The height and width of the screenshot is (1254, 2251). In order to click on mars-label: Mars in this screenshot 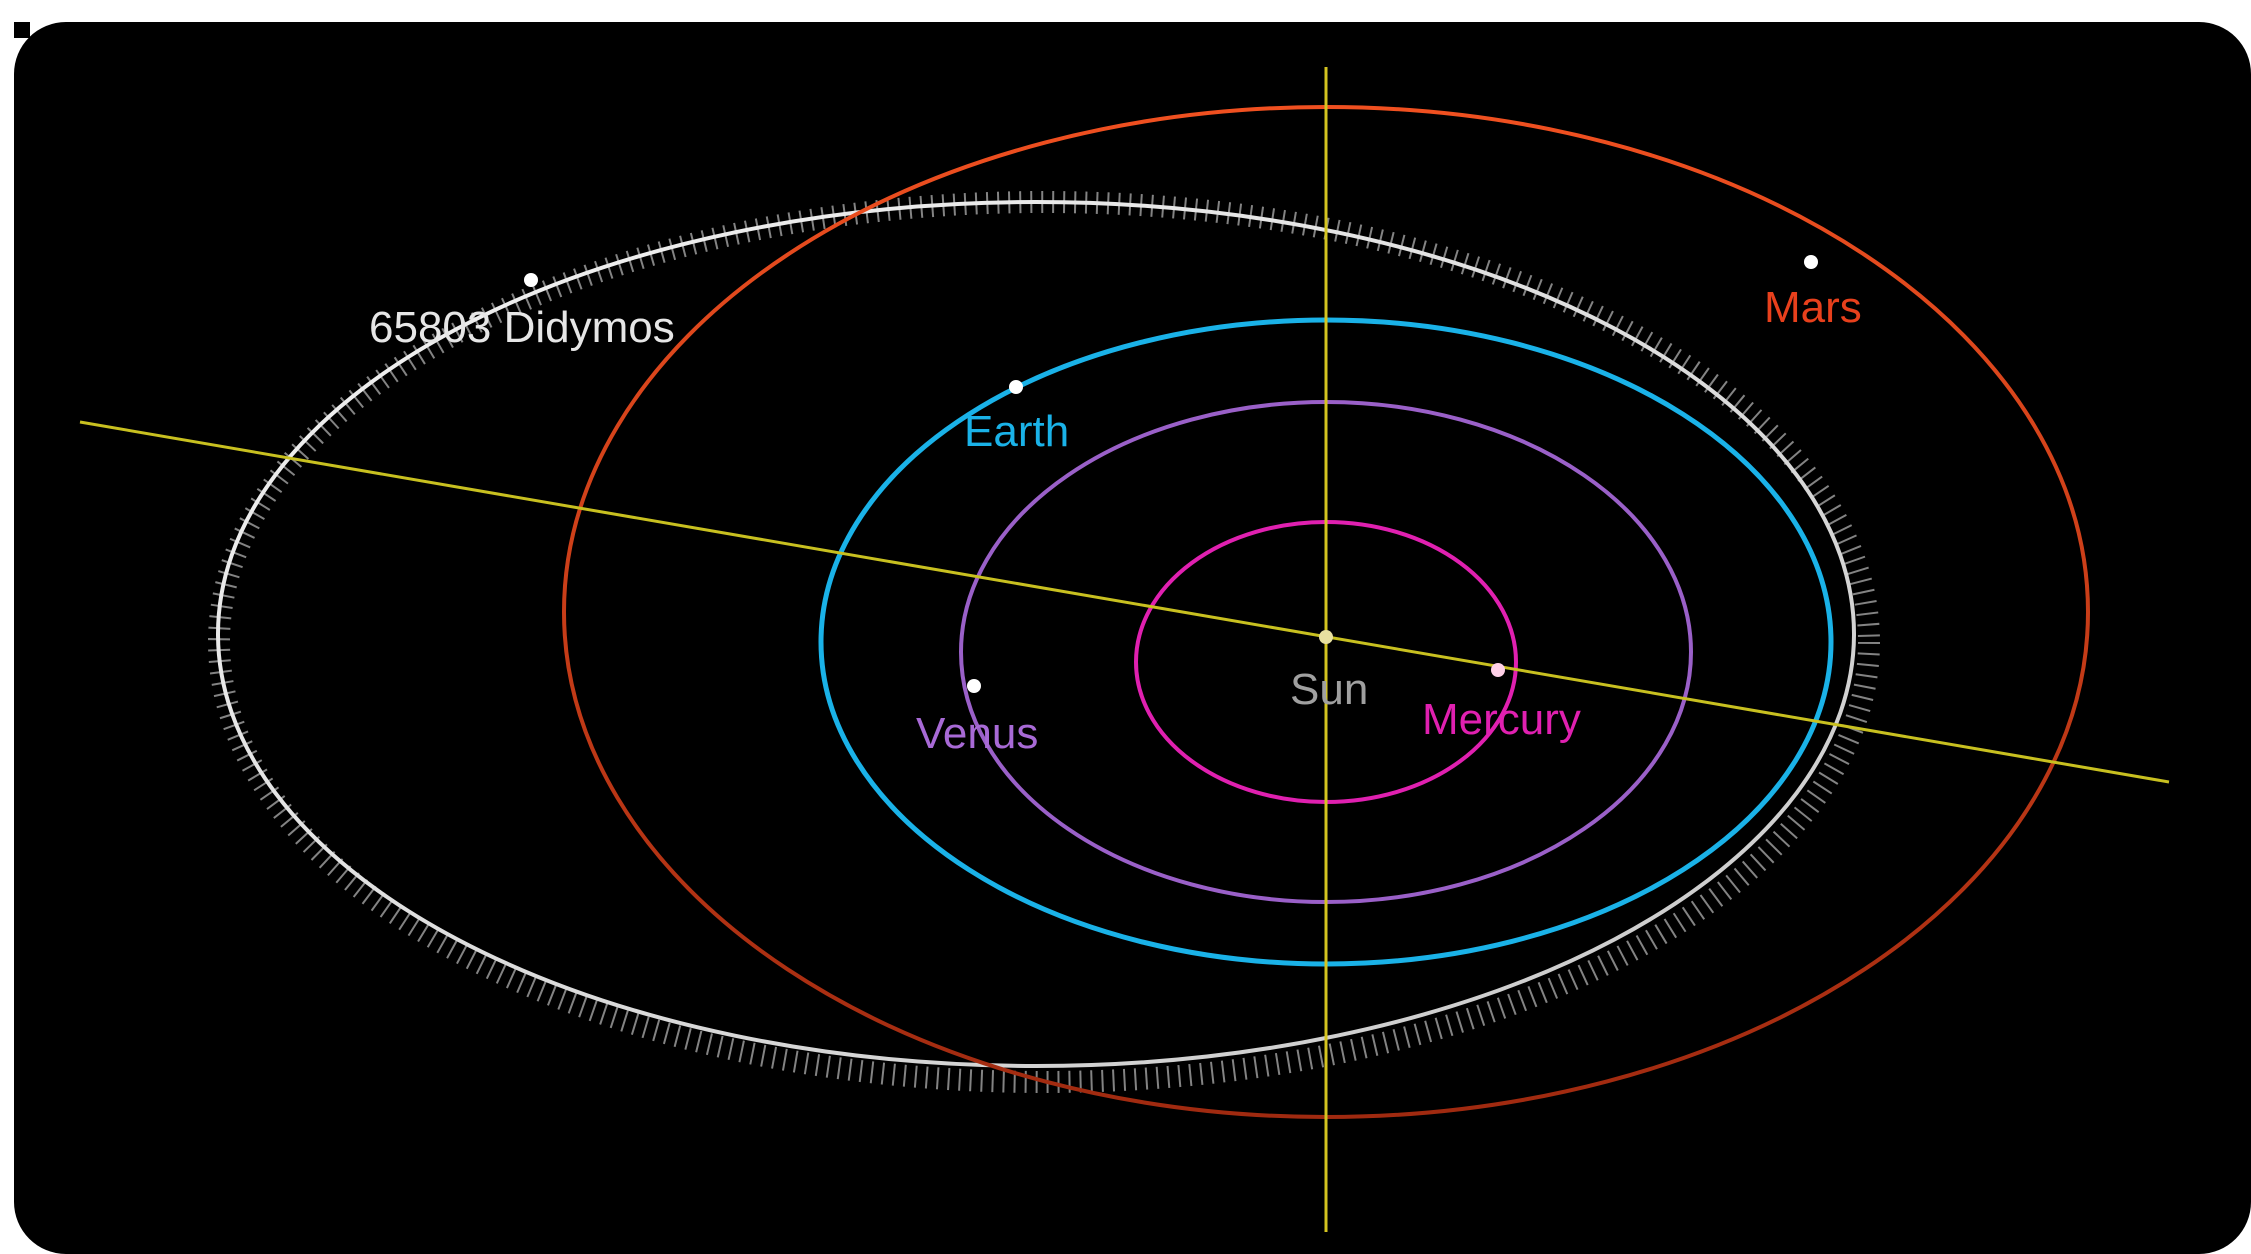, I will do `click(1813, 307)`.